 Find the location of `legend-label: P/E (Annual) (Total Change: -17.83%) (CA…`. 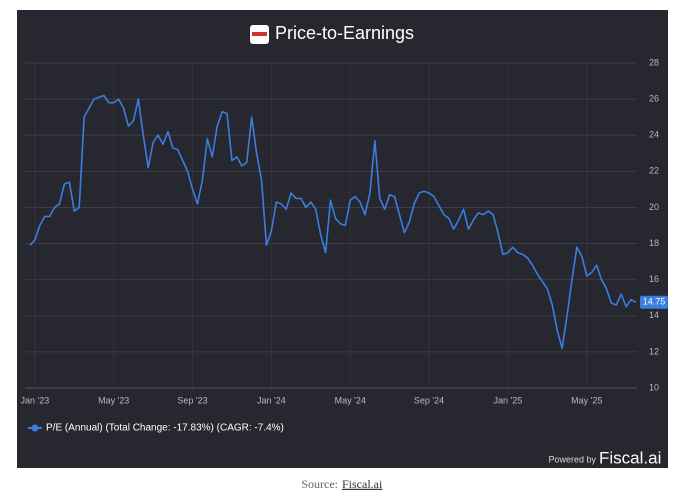

legend-label: P/E (Annual) (Total Change: -17.83%) (CA… is located at coordinates (165, 428).